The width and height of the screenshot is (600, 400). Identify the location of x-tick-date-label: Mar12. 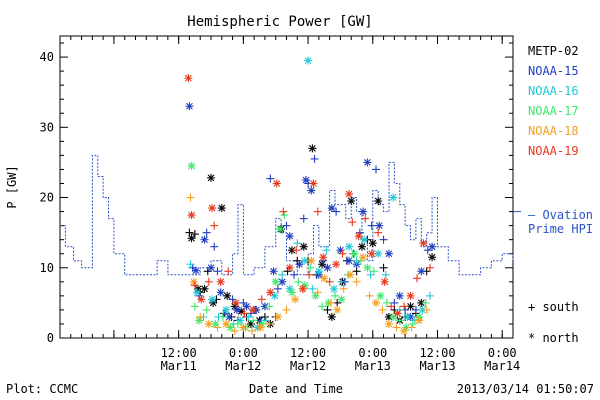
(308, 366).